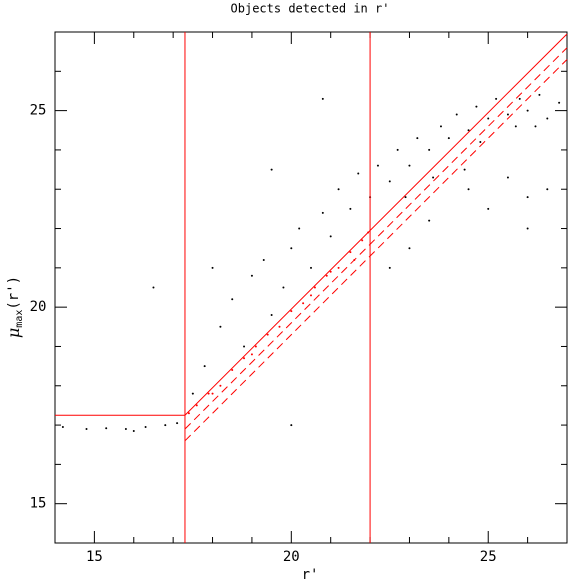  What do you see at coordinates (13, 333) in the screenshot?
I see `y-label-symbol: μ` at bounding box center [13, 333].